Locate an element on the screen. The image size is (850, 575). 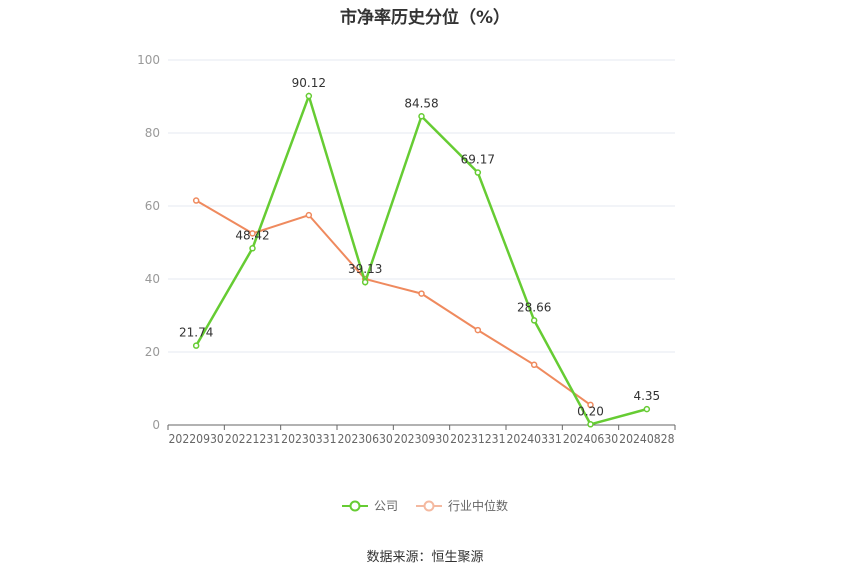
data-label: 39.13 is located at coordinates (365, 269).